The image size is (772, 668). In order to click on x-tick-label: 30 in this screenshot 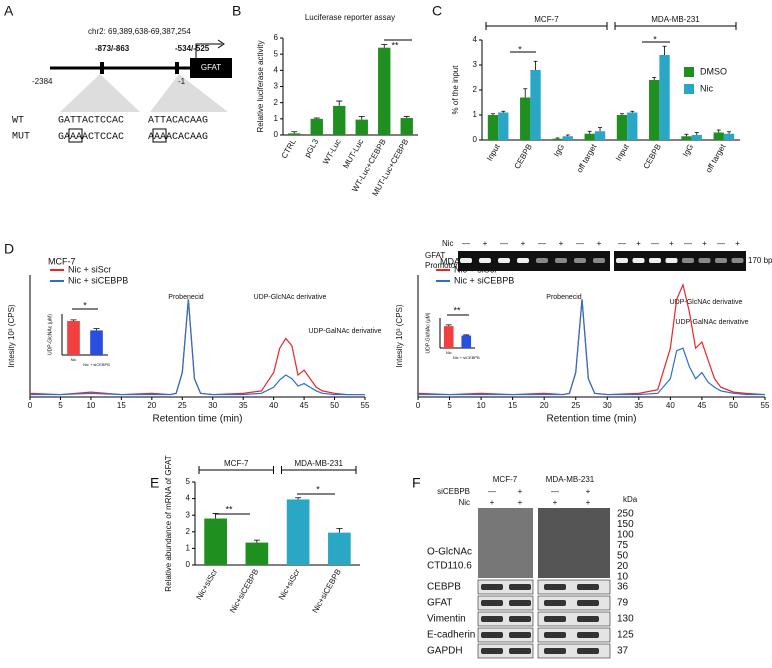, I will do `click(212, 405)`.